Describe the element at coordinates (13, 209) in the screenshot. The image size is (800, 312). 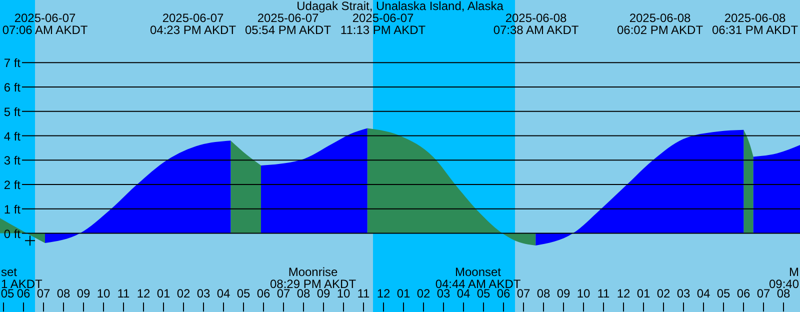
I see `y-tick-label: 1 ft` at that location.